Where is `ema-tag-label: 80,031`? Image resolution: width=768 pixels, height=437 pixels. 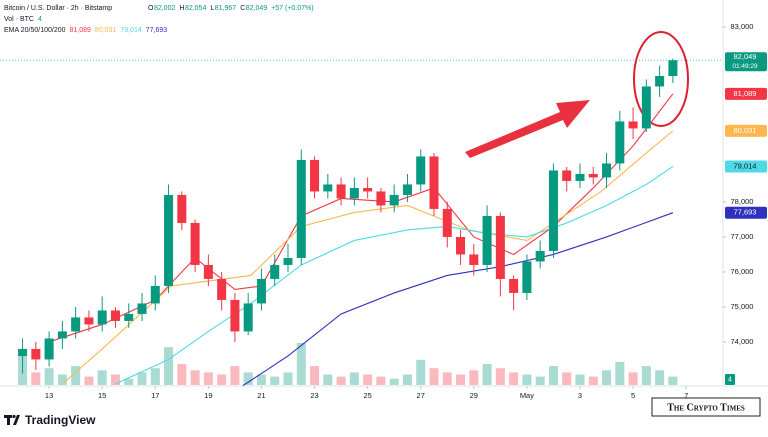 ema-tag-label: 80,031 is located at coordinates (745, 130).